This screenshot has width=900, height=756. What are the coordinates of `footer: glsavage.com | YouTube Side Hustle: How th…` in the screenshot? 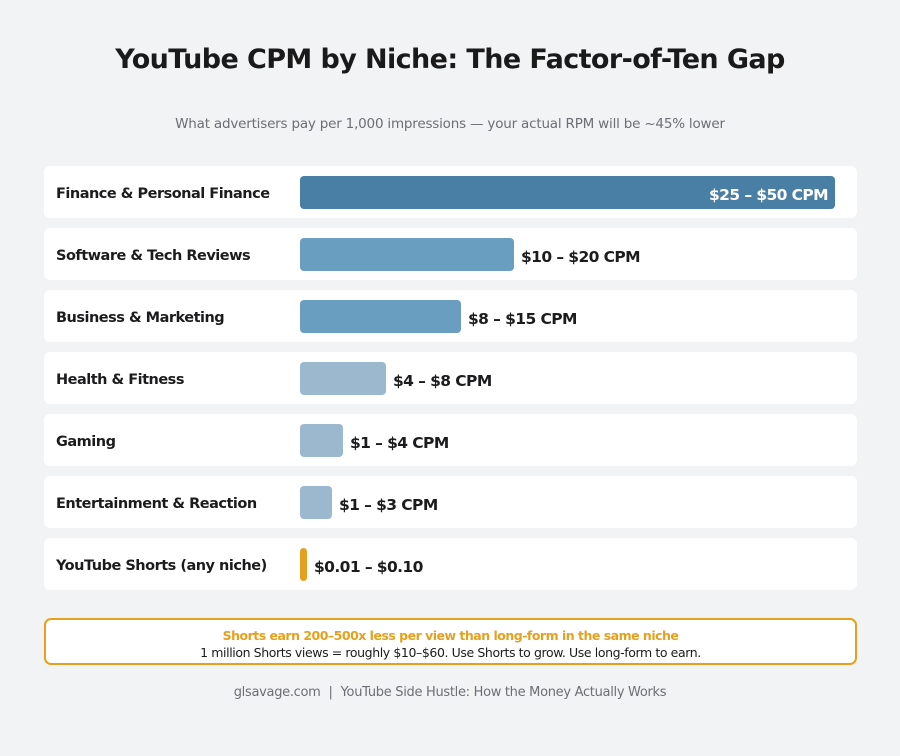 It's located at (450, 692).